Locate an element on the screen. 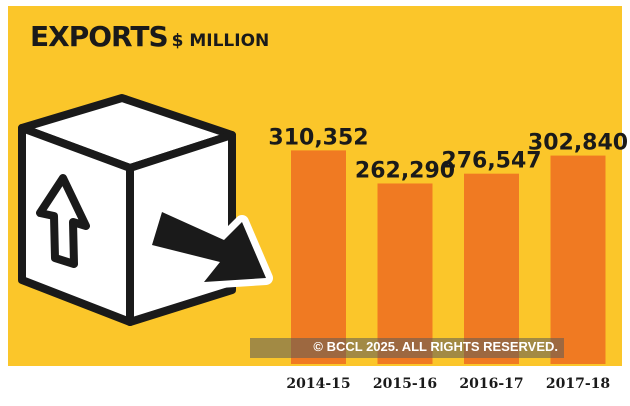 Image resolution: width=630 pixels, height=406 pixels. value-label-2017-18: 302,840 is located at coordinates (578, 143).